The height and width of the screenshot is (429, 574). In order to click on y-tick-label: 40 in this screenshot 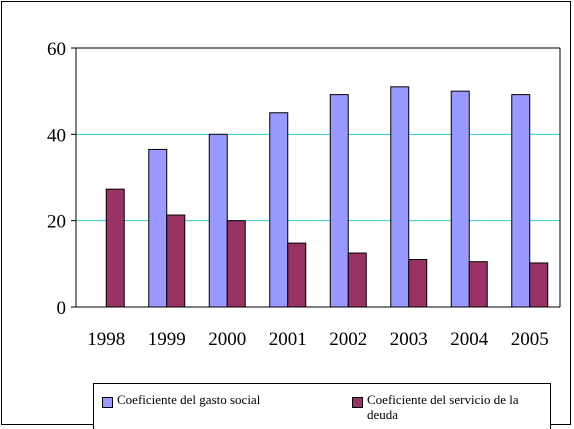, I will do `click(56, 135)`.